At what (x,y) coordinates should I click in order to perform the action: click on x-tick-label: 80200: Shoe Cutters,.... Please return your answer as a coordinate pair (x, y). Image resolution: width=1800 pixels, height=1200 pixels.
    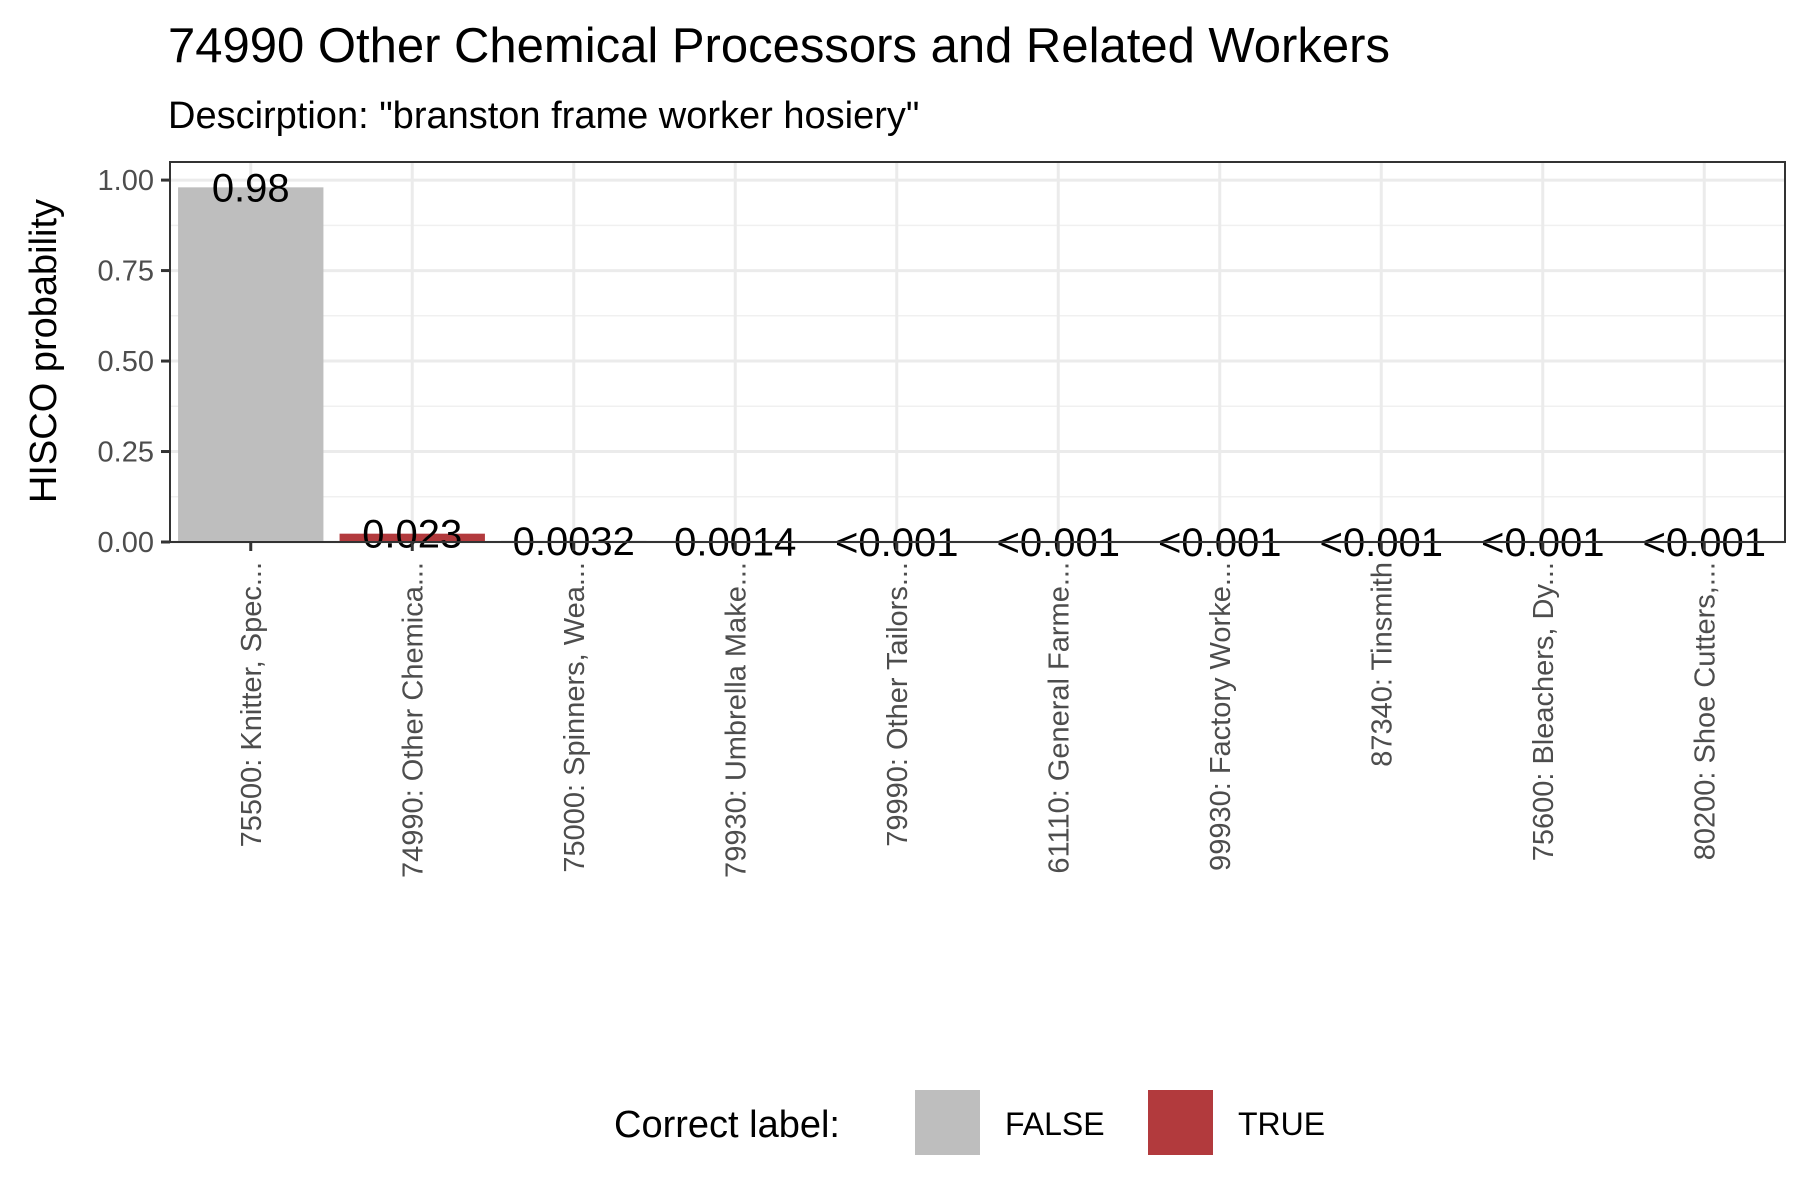
    Looking at the image, I should click on (1705, 711).